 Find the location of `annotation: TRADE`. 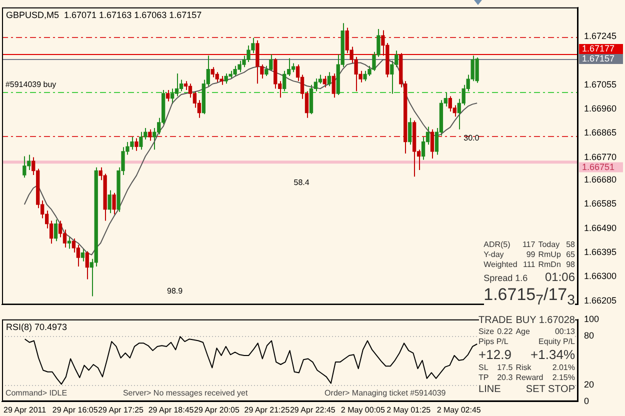

annotation: TRADE is located at coordinates (495, 320).